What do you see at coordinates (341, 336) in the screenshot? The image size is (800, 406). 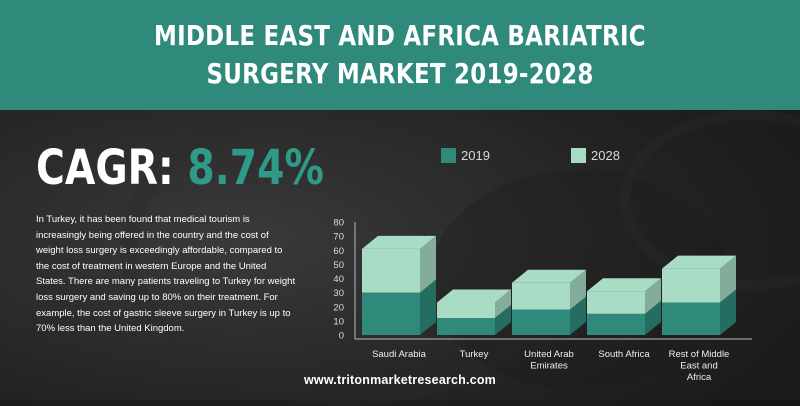 I see `y-tick-label: 0` at bounding box center [341, 336].